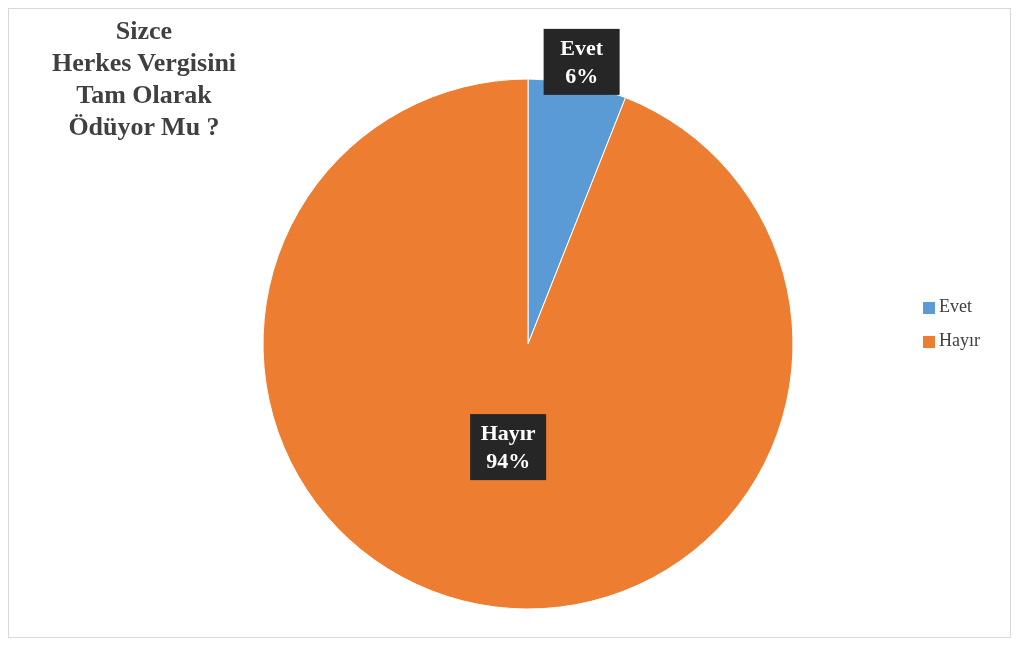  Describe the element at coordinates (508, 461) in the screenshot. I see `data-label: 94%` at that location.